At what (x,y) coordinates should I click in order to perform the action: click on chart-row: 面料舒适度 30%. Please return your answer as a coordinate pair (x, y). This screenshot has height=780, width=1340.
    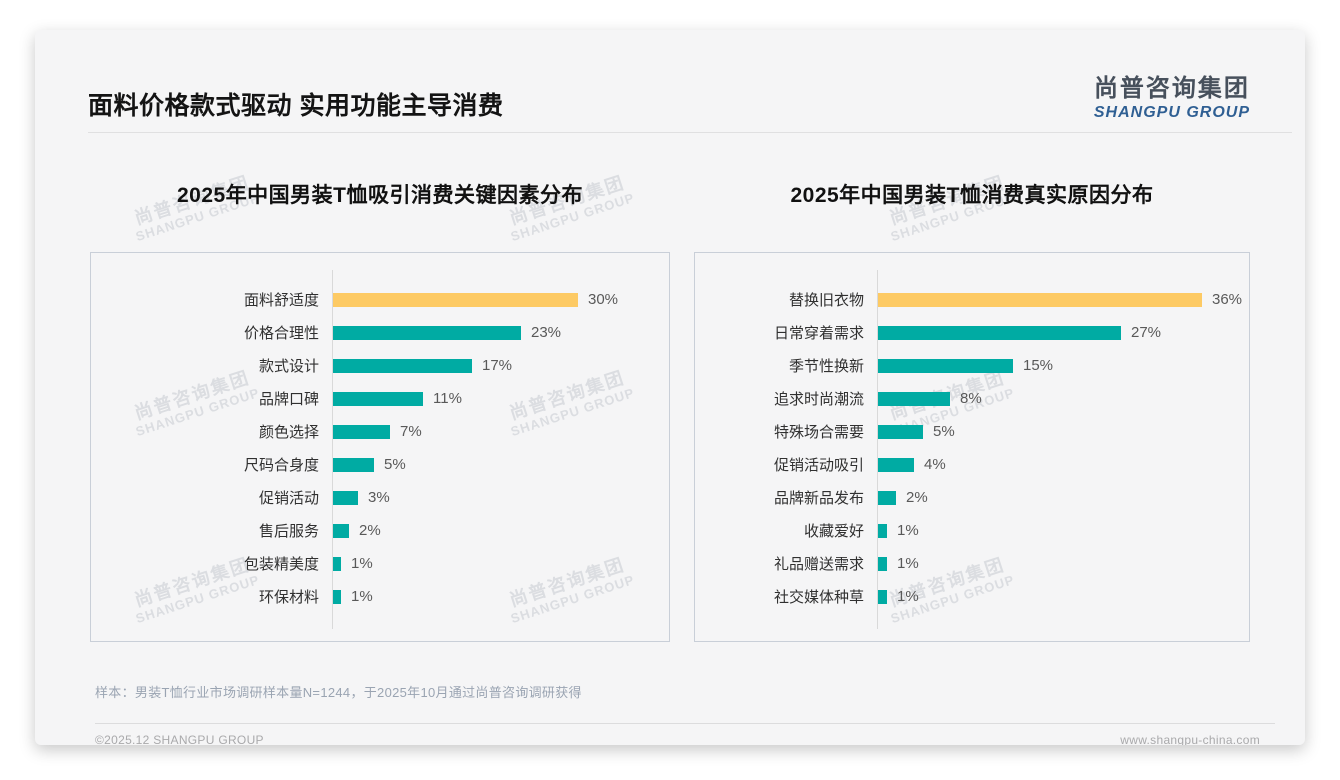
    Looking at the image, I should click on (380, 299).